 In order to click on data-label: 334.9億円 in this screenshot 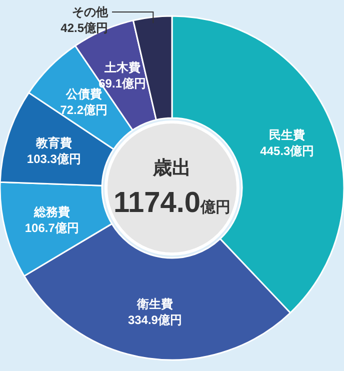, I will do `click(155, 319)`.